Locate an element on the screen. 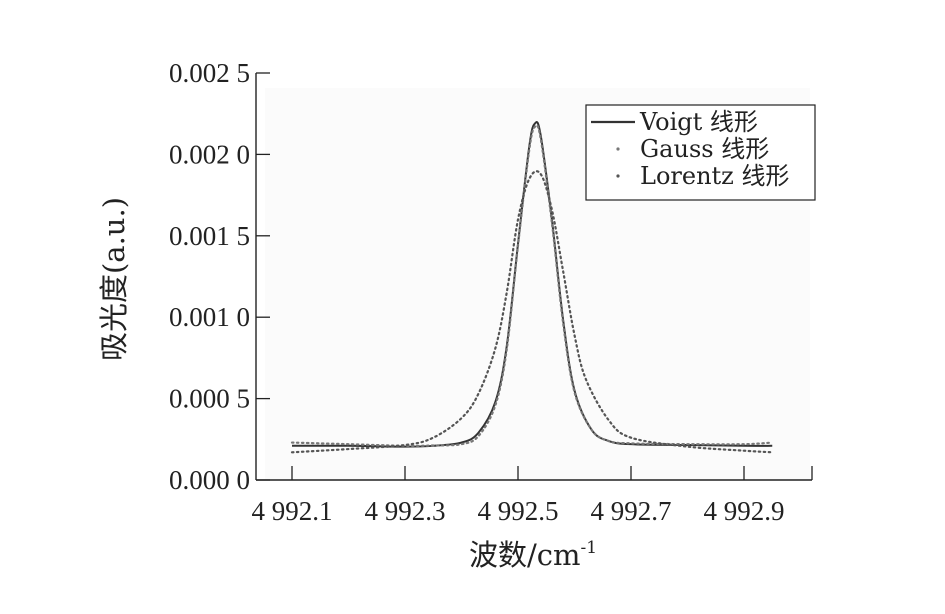 This screenshot has width=945, height=614. x-tick-label: 4 992.9 is located at coordinates (744, 511).